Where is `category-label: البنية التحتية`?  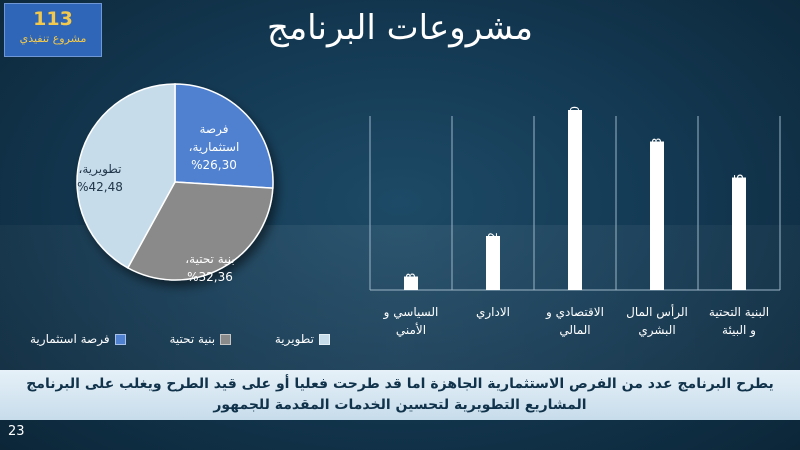
category-label: البنية التحتية is located at coordinates (739, 312).